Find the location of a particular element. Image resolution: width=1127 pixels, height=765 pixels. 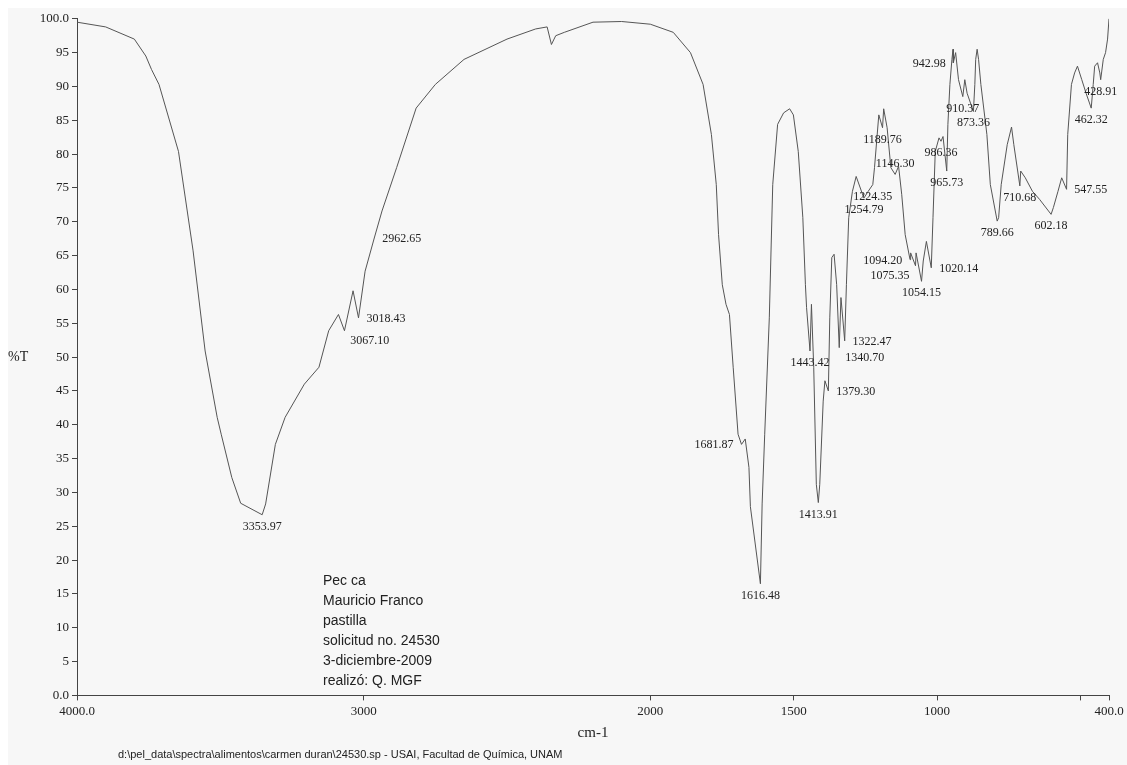

y-tick-label: 40 is located at coordinates (62, 424).